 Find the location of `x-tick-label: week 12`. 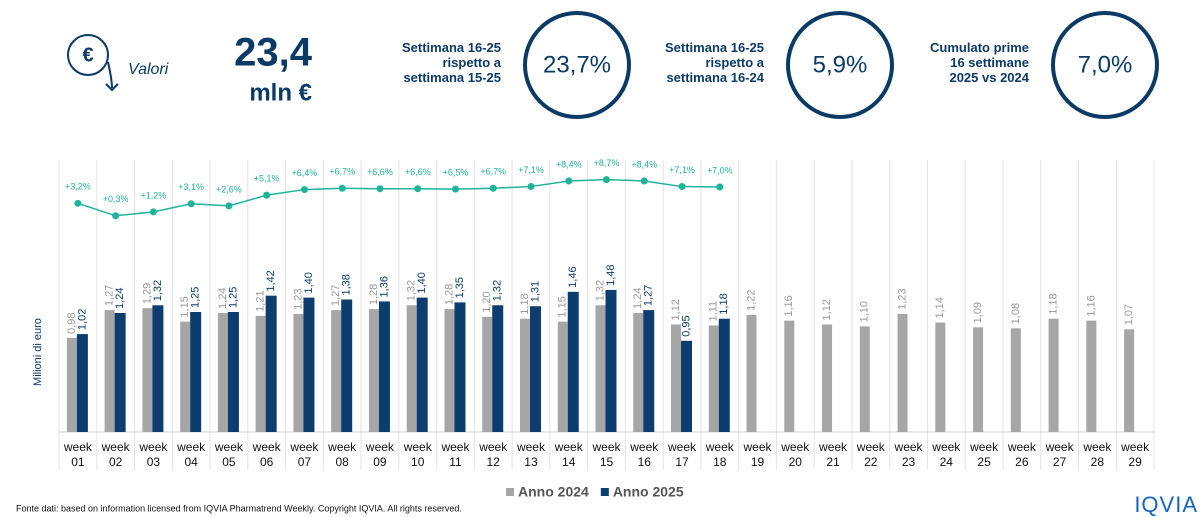

x-tick-label: week 12 is located at coordinates (493, 454).